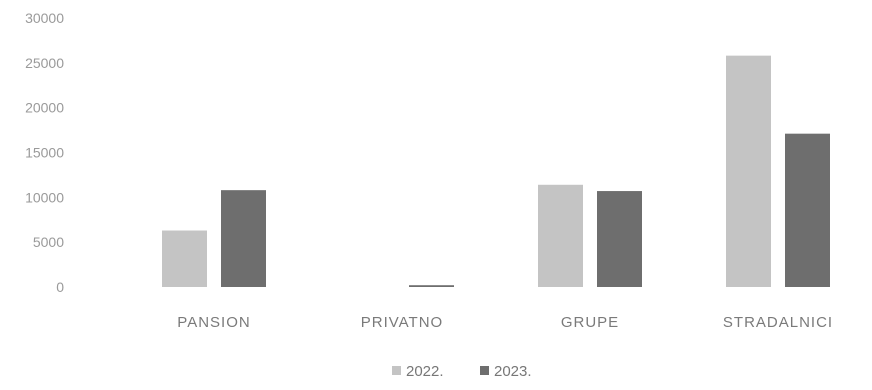  Describe the element at coordinates (60, 287) in the screenshot. I see `y-tick-label-0: 0` at that location.